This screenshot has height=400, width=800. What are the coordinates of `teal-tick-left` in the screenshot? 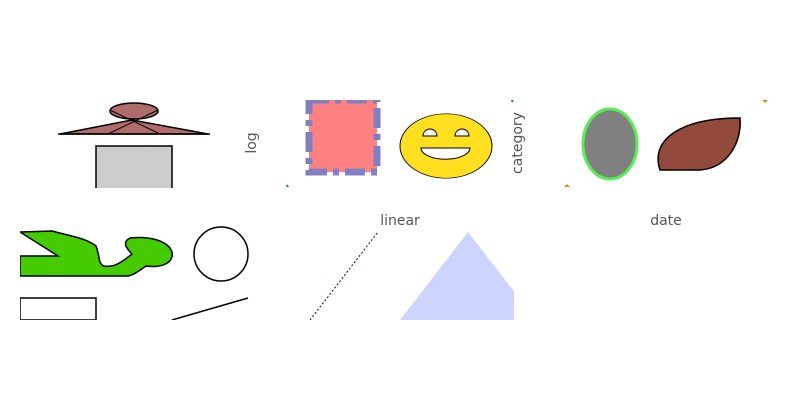 It's located at (287, 185).